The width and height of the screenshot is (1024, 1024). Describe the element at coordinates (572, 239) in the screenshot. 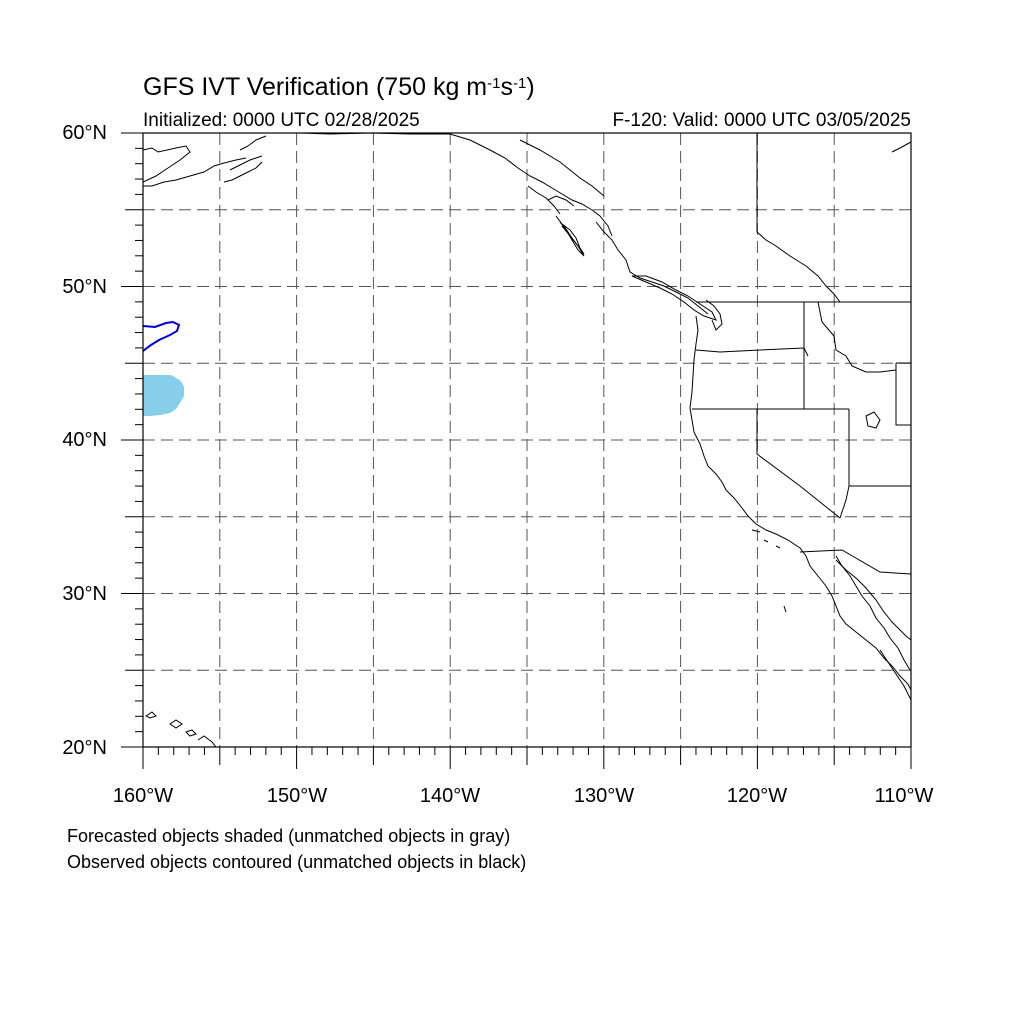

I see `haida-gwaii` at that location.